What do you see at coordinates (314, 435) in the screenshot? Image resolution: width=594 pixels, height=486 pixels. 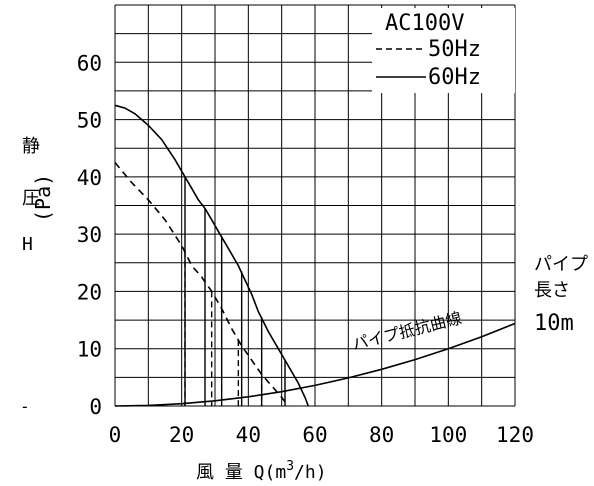 I see `x-tick-label: 60` at bounding box center [314, 435].